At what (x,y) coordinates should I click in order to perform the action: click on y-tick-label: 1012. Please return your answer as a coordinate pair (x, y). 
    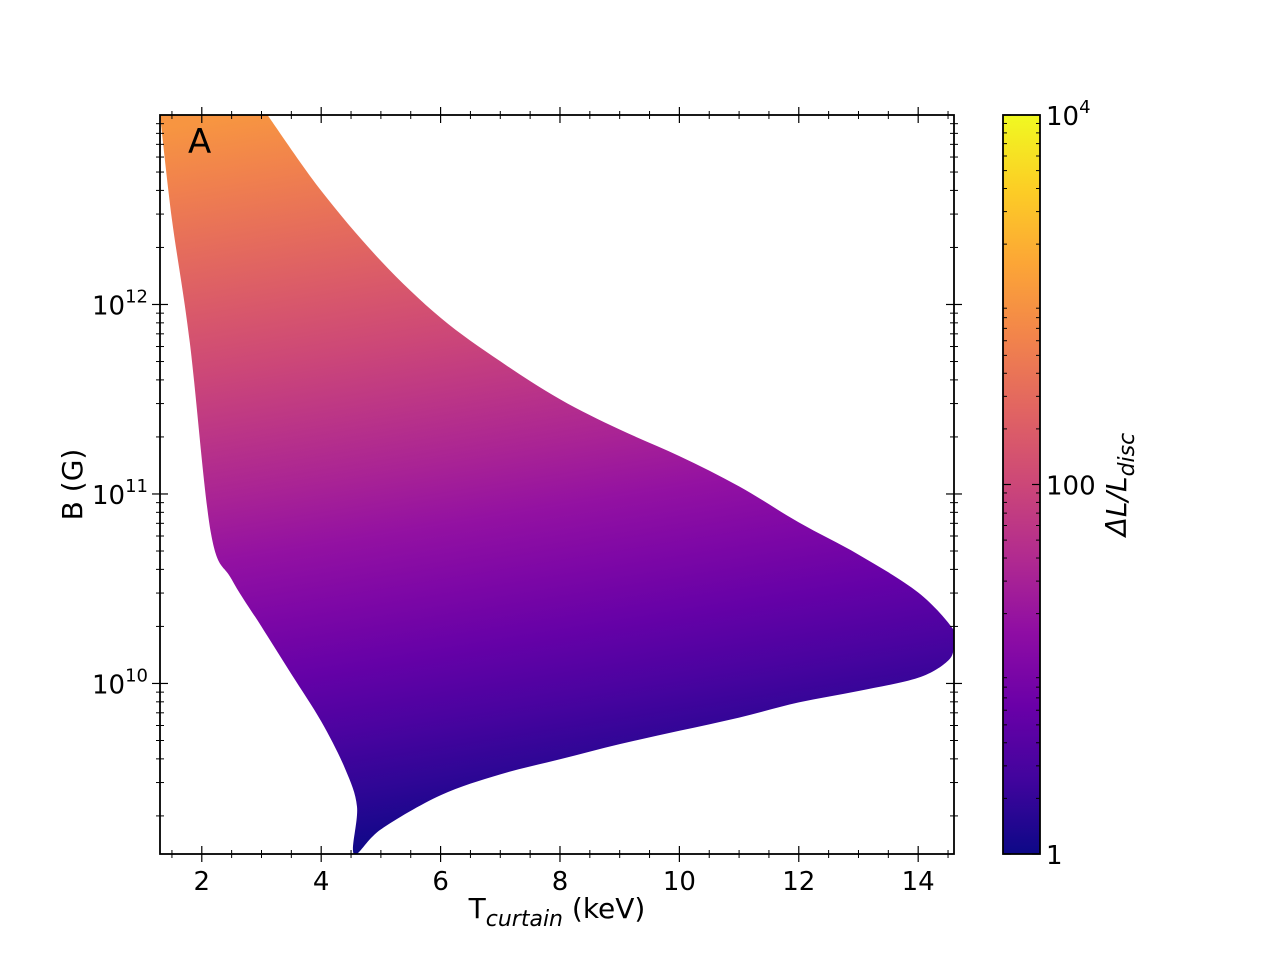
    Looking at the image, I should click on (120, 303).